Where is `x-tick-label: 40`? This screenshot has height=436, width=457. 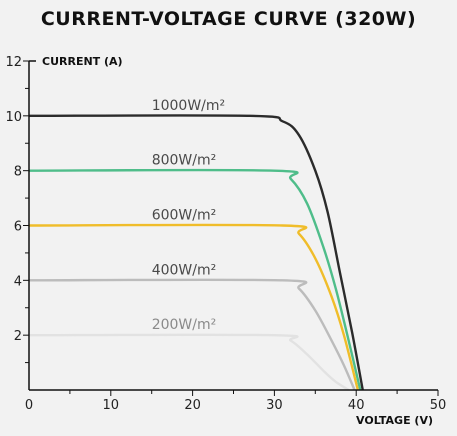 x-tick-label: 40 is located at coordinates (356, 405).